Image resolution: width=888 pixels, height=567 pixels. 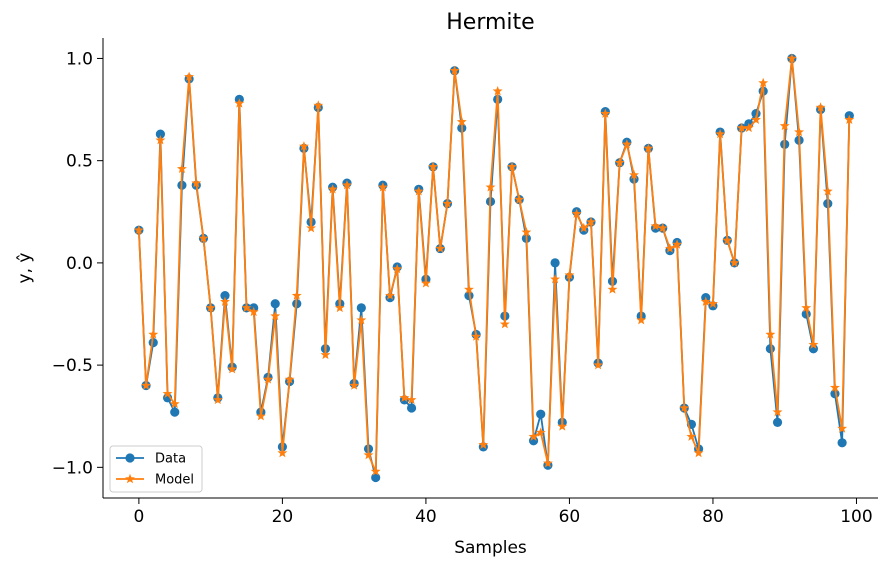 I want to click on x-tick-label: 40, so click(x=426, y=517).